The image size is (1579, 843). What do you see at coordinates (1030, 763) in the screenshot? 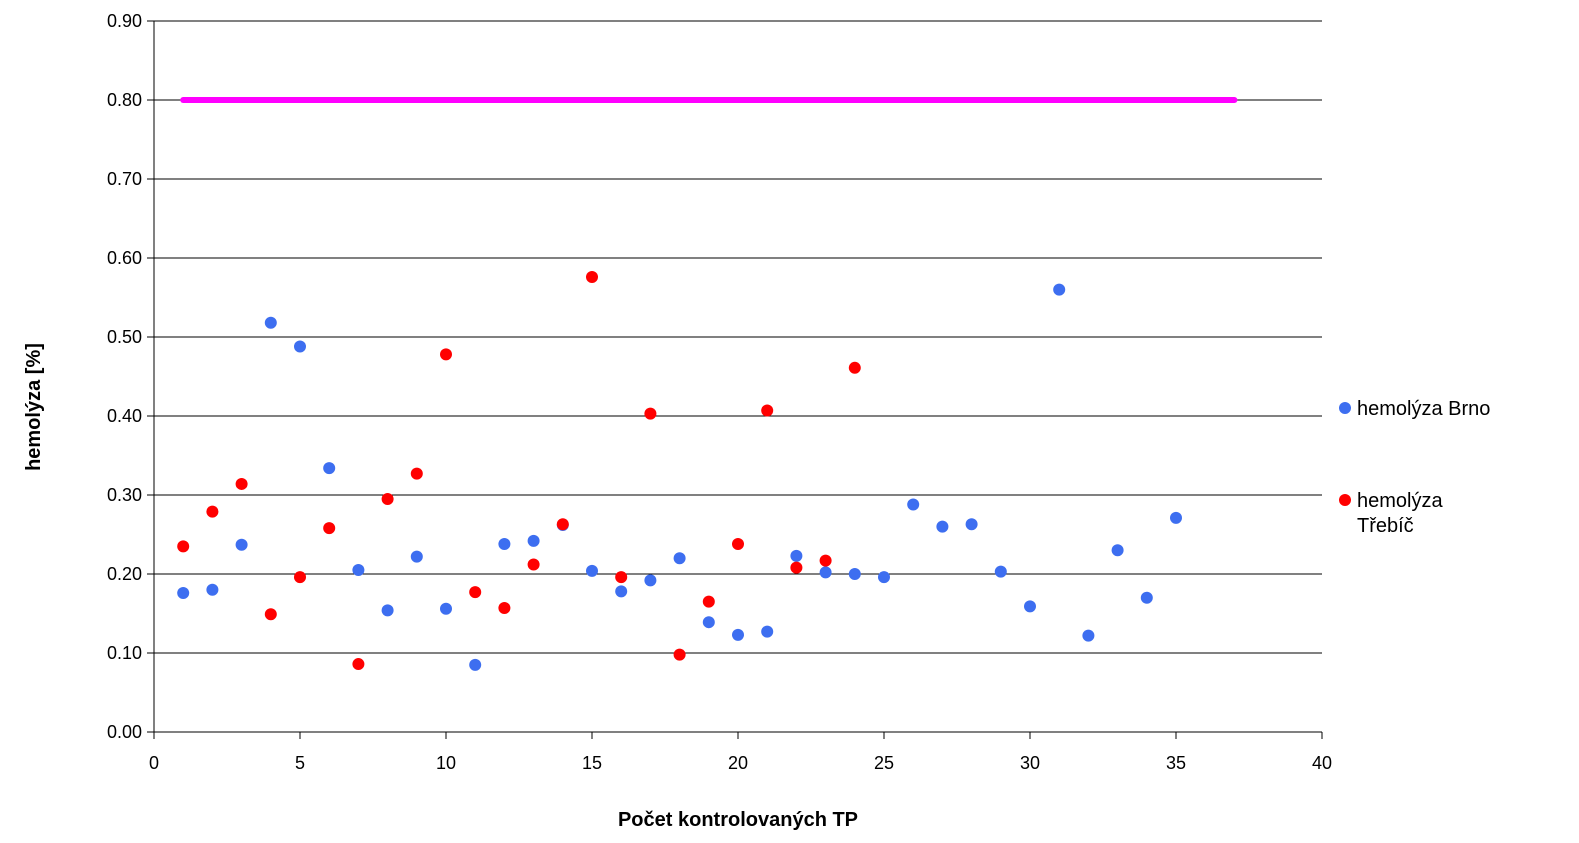
I see `x-tick-label: 30` at bounding box center [1030, 763].